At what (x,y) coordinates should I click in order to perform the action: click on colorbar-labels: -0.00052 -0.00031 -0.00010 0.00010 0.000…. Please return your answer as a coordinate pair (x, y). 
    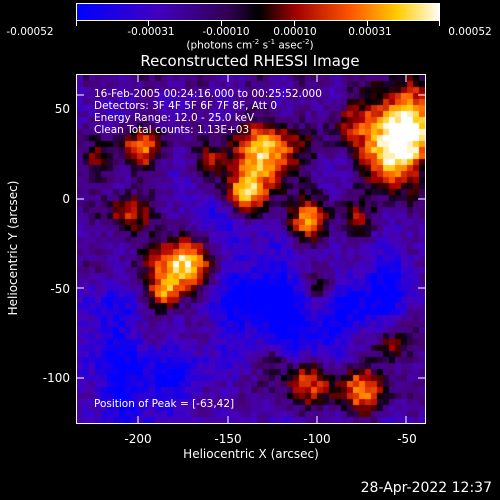
    Looking at the image, I should click on (250, 20).